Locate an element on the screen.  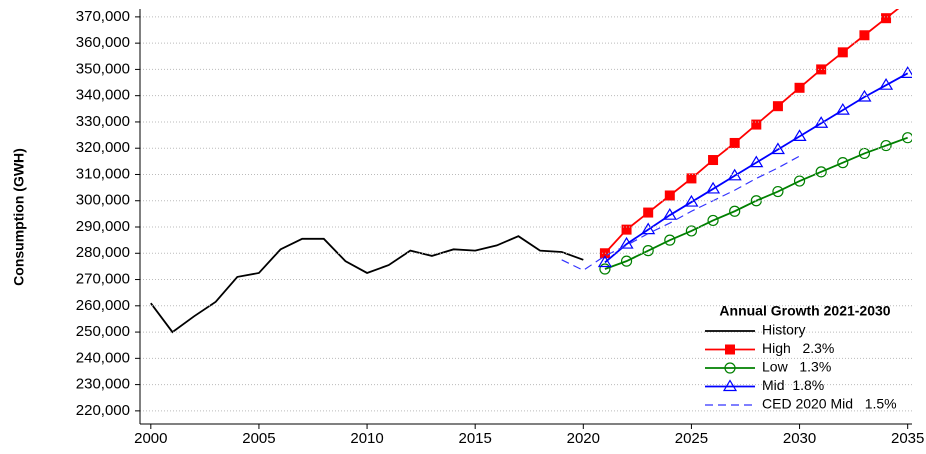
y-tick-label: 280,000 is located at coordinates (103, 252).